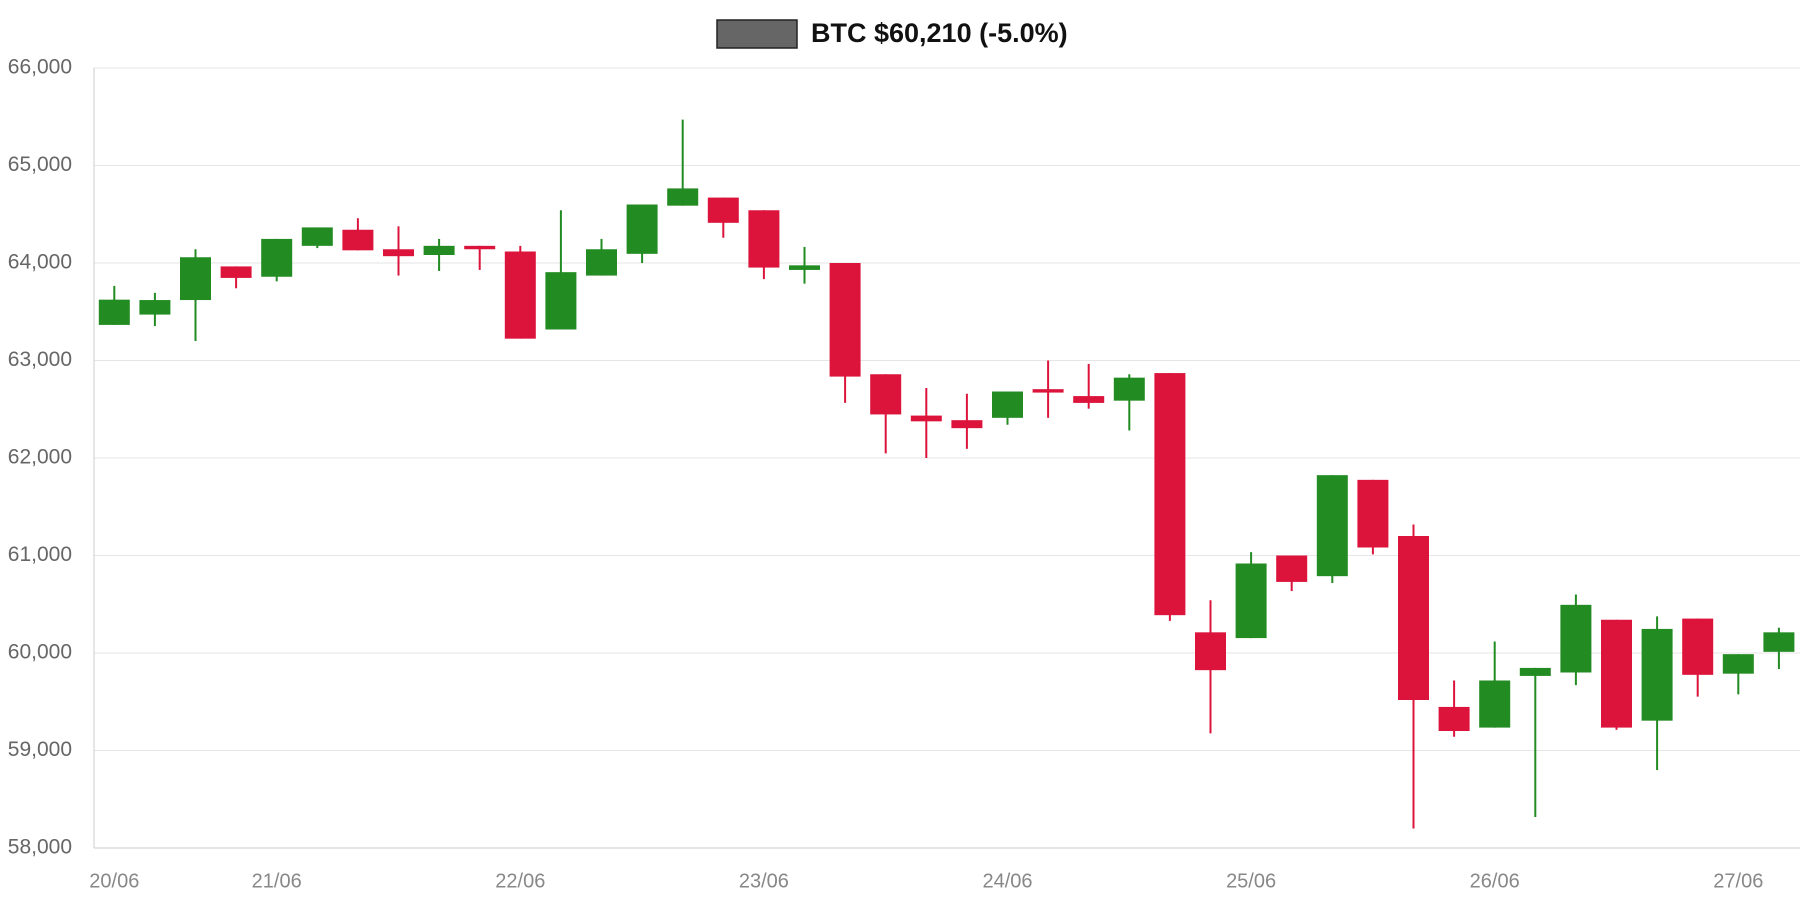 The image size is (1800, 905). I want to click on legend-label: BTC $60,210 (-5.0%), so click(939, 33).